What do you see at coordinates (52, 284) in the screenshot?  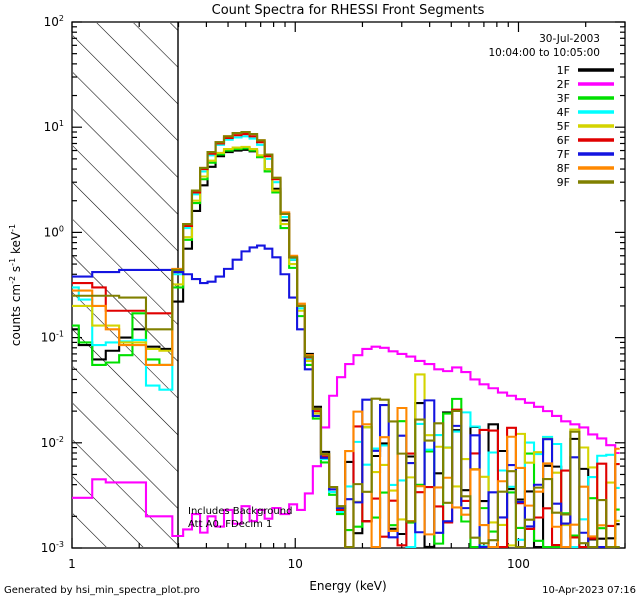 I see `y-axis-tick-labels: 10² 10¹ 10⁰ 10⁻¹ 10⁻² 10⁻³` at bounding box center [52, 284].